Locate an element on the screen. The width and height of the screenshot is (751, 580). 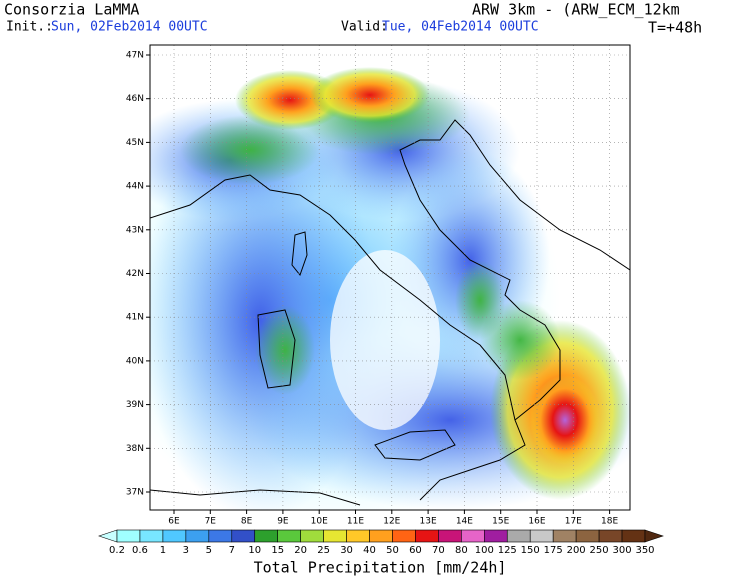
colorbar-label: 0.6 is located at coordinates (140, 550).